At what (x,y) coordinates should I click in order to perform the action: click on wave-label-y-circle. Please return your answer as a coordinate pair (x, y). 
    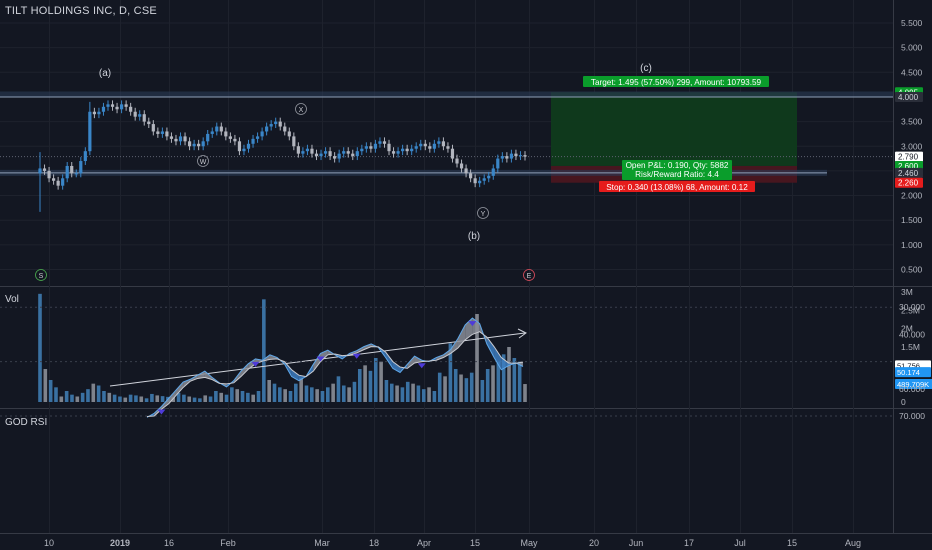
    Looking at the image, I should click on (483, 213).